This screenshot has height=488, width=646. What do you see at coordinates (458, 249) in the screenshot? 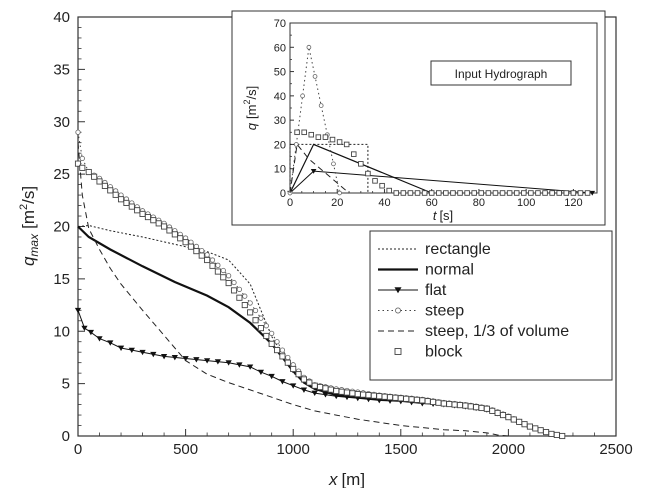
I see `legend-label-rectangle: rectangle` at bounding box center [458, 249].